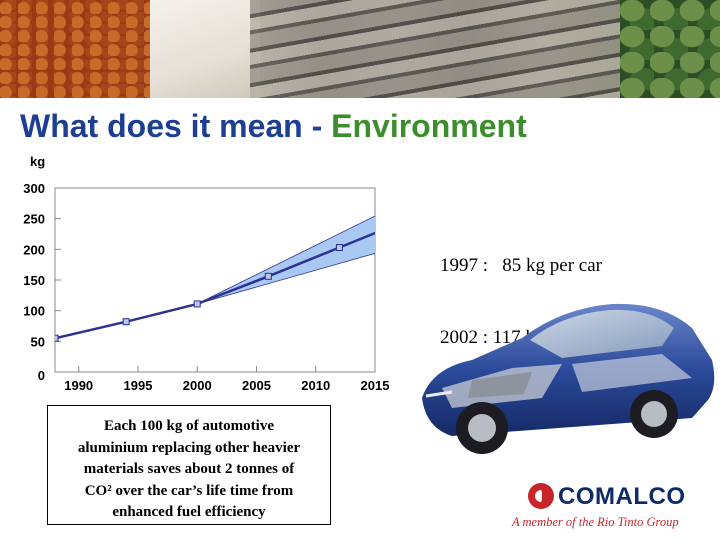 The width and height of the screenshot is (720, 540). What do you see at coordinates (568, 378) in the screenshot?
I see `car-cutaway-image` at bounding box center [568, 378].